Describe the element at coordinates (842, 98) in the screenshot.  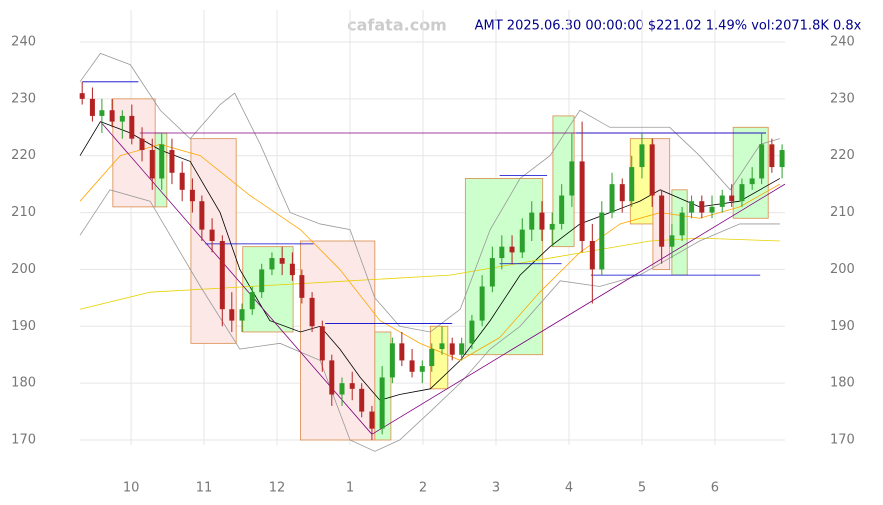
I see `y-tick-label-right: 230` at that location.